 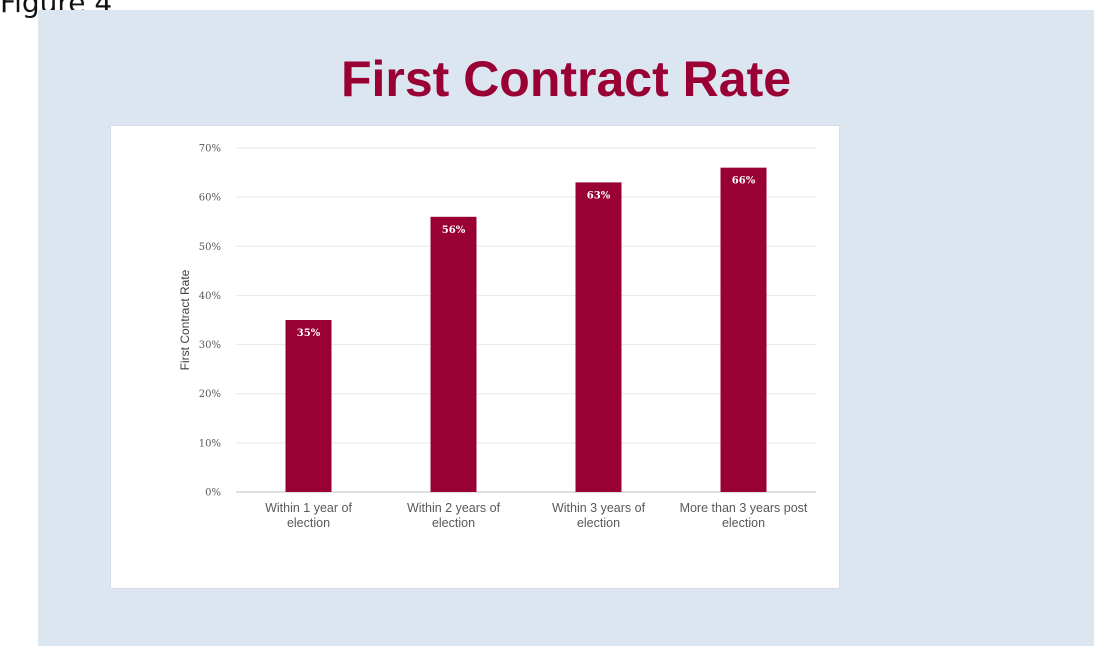 What do you see at coordinates (566, 79) in the screenshot?
I see `chart-title: First Contract Rate` at bounding box center [566, 79].